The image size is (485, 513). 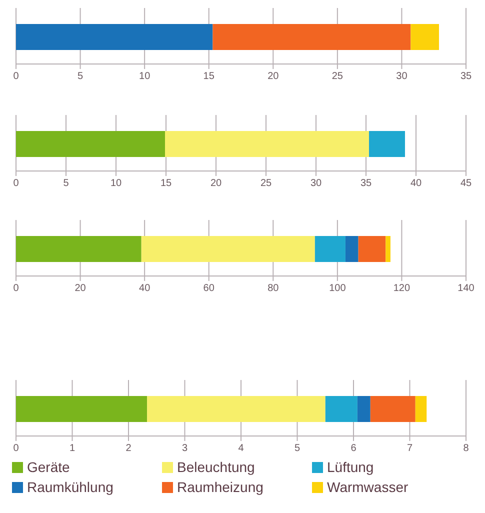 I want to click on legend-label: Warmwasser, so click(x=367, y=487).